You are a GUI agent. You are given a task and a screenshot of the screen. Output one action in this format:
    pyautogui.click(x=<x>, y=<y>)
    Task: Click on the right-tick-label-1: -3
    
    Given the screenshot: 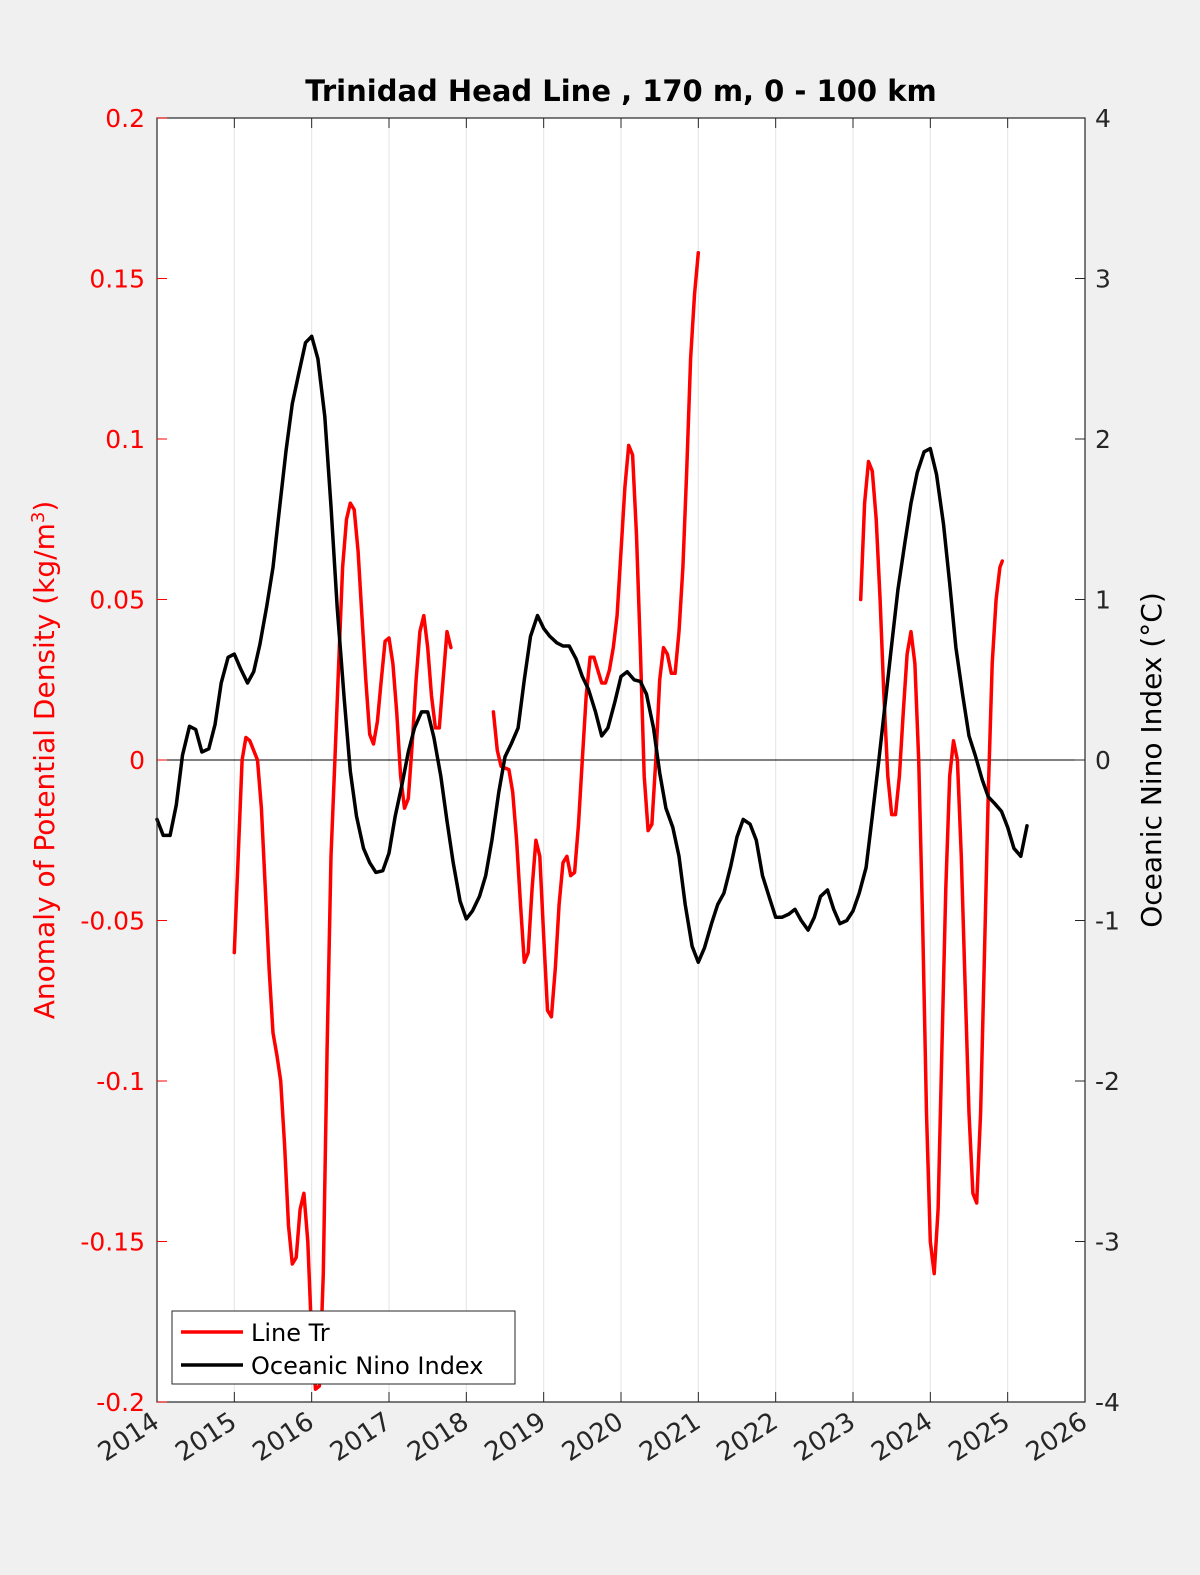 What is the action you would take?
    pyautogui.click(x=1107, y=1242)
    